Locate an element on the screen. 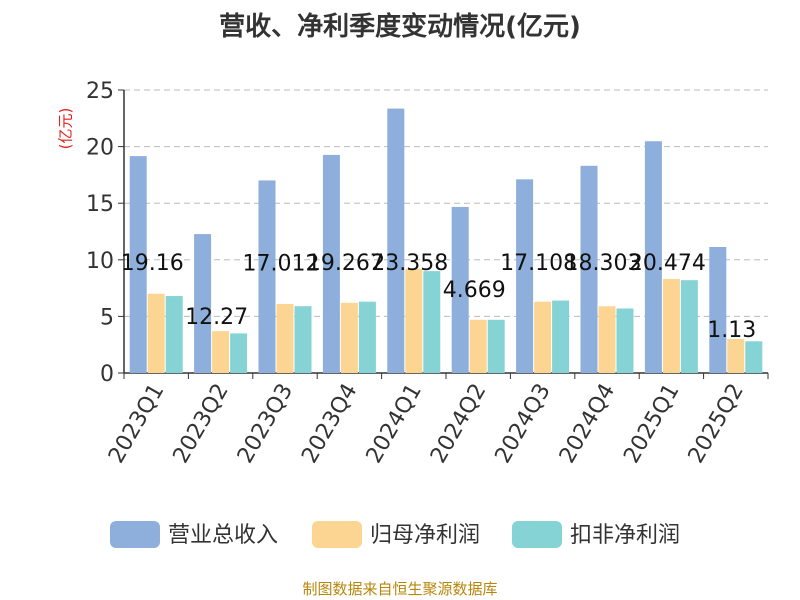 The image size is (800, 600). y-tick-label: 10 is located at coordinates (100, 261).